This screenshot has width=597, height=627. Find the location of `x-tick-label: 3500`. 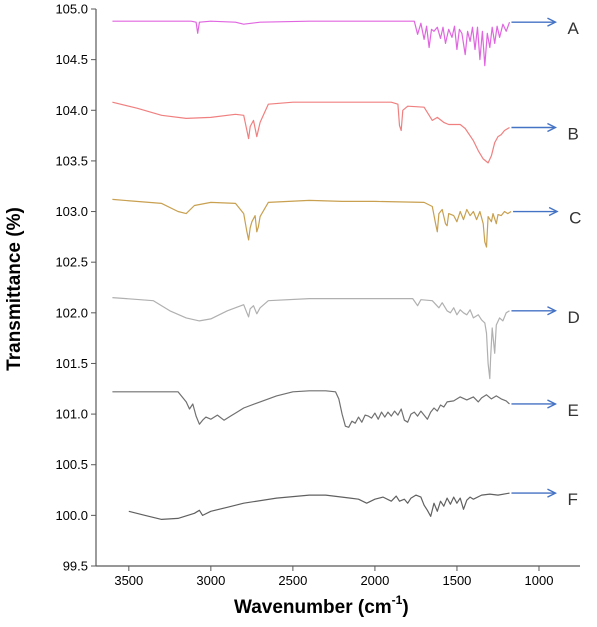

x-tick-label: 3500 is located at coordinates (128, 580).